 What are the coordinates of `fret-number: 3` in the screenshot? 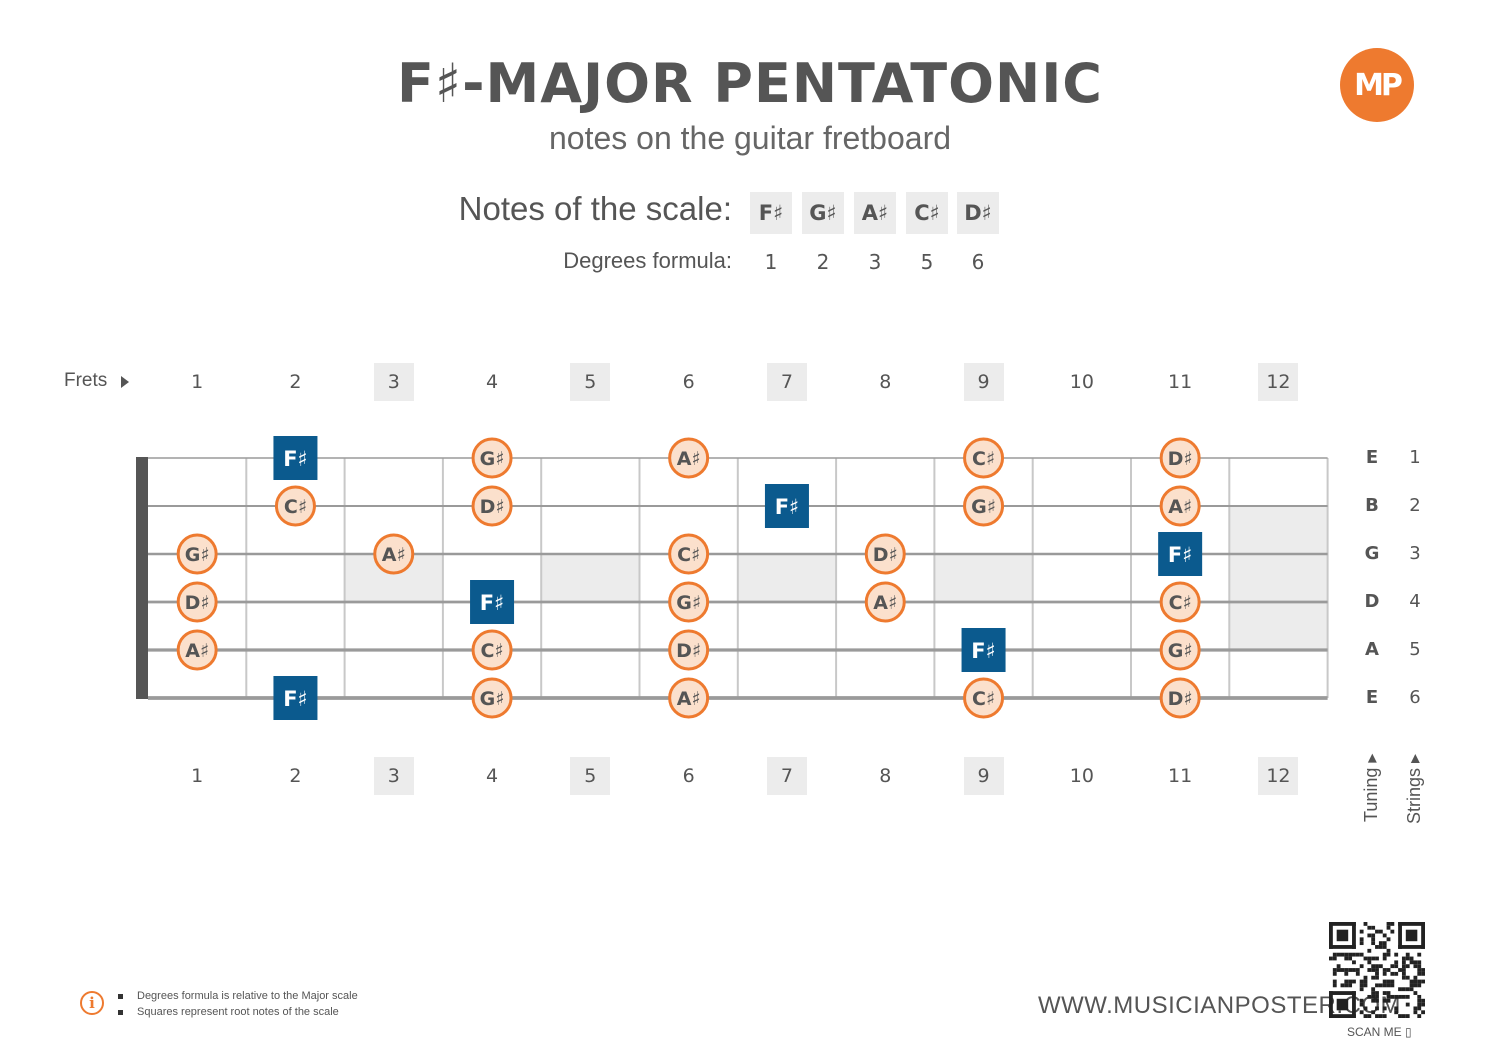 It's located at (393, 776).